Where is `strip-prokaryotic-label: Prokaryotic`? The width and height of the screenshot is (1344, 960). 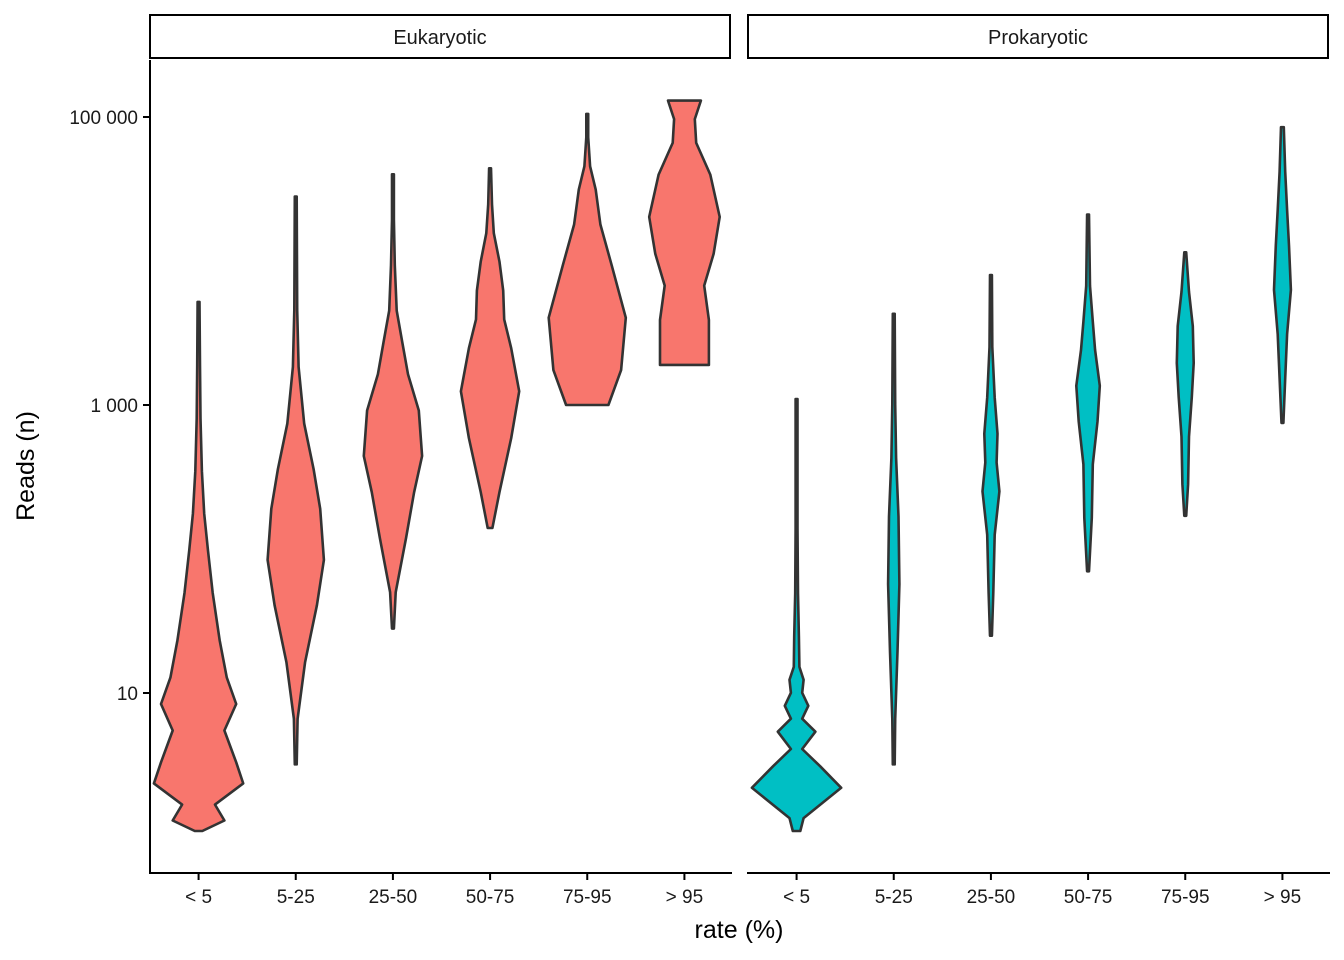 strip-prokaryotic-label: Prokaryotic is located at coordinates (1038, 38).